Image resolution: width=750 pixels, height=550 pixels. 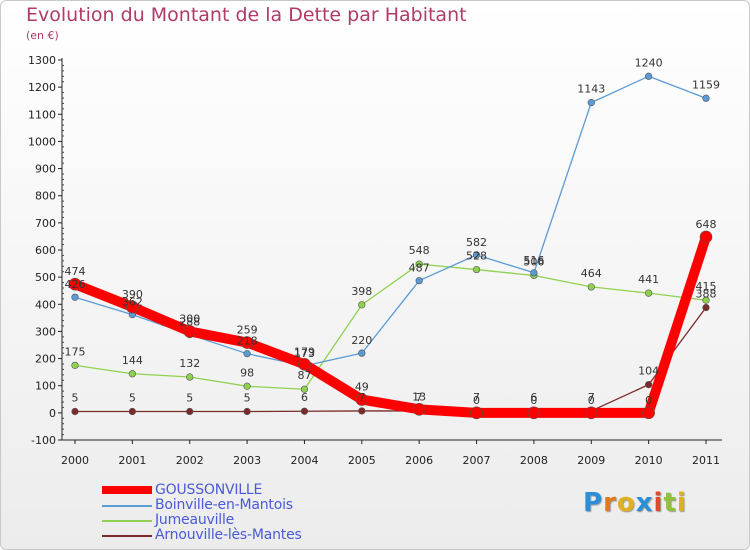 I want to click on data-label-boinville: 582, so click(x=476, y=242).